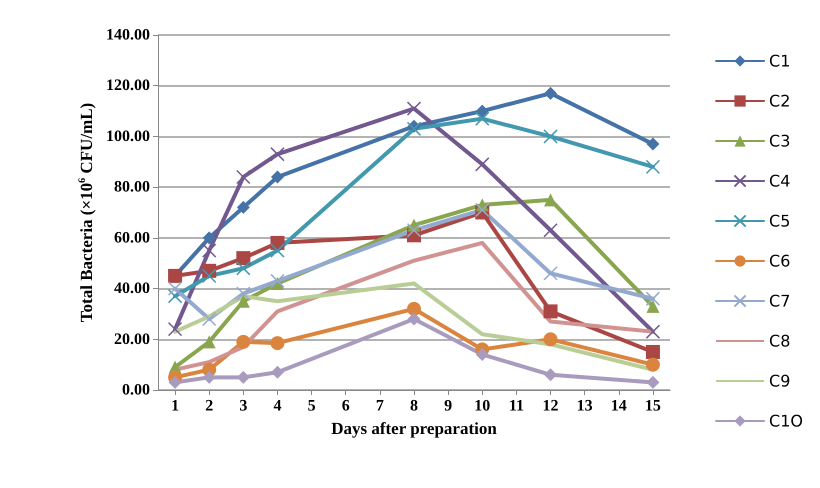 This screenshot has width=820, height=488. Describe the element at coordinates (779, 101) in the screenshot. I see `legend-label: C2` at that location.